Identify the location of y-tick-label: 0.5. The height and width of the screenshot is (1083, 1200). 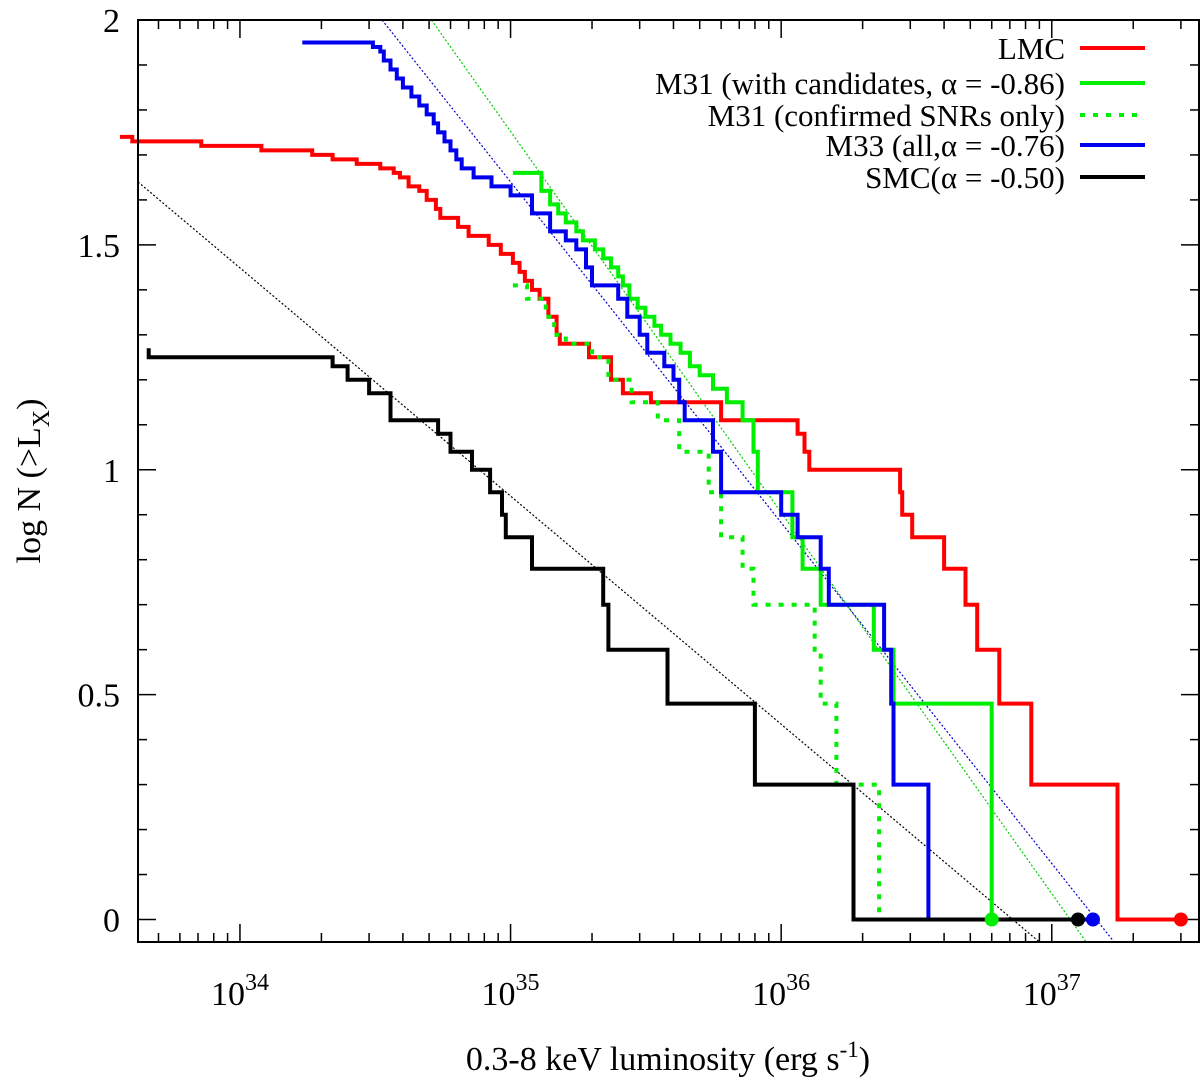
(99, 696).